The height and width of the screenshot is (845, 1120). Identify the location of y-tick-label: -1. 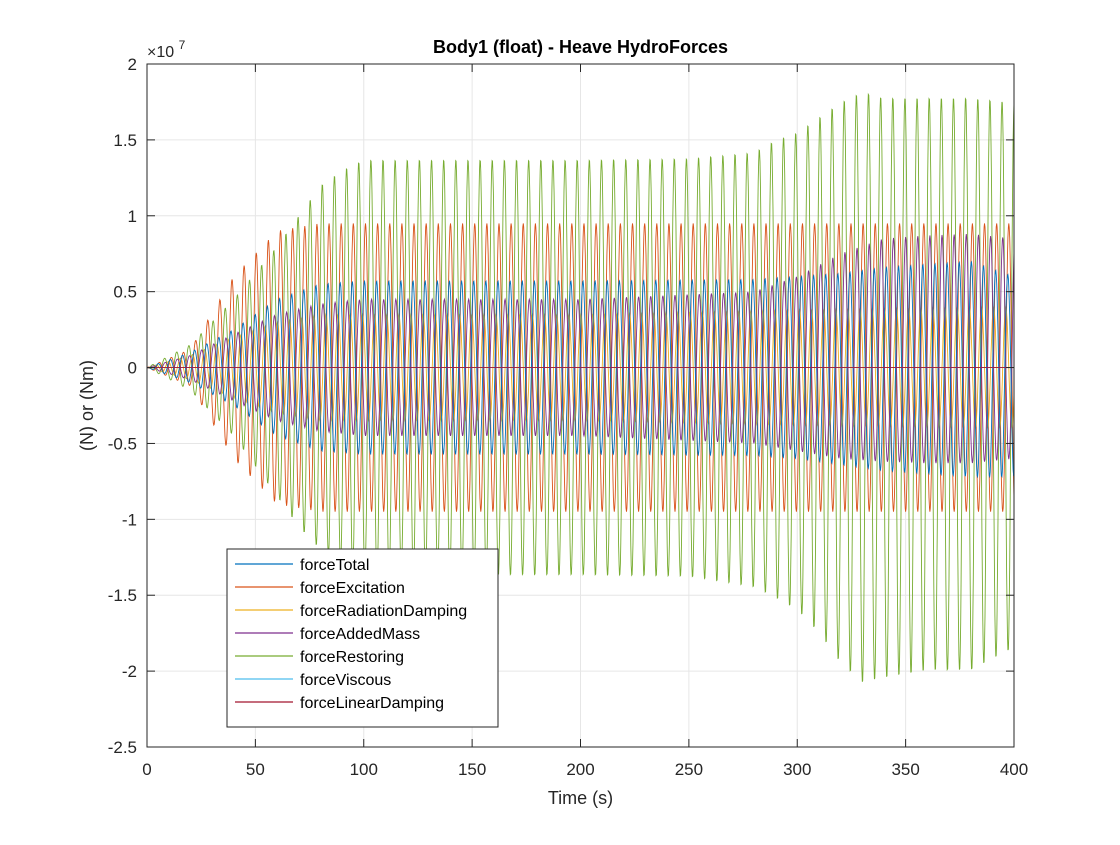
(129, 519).